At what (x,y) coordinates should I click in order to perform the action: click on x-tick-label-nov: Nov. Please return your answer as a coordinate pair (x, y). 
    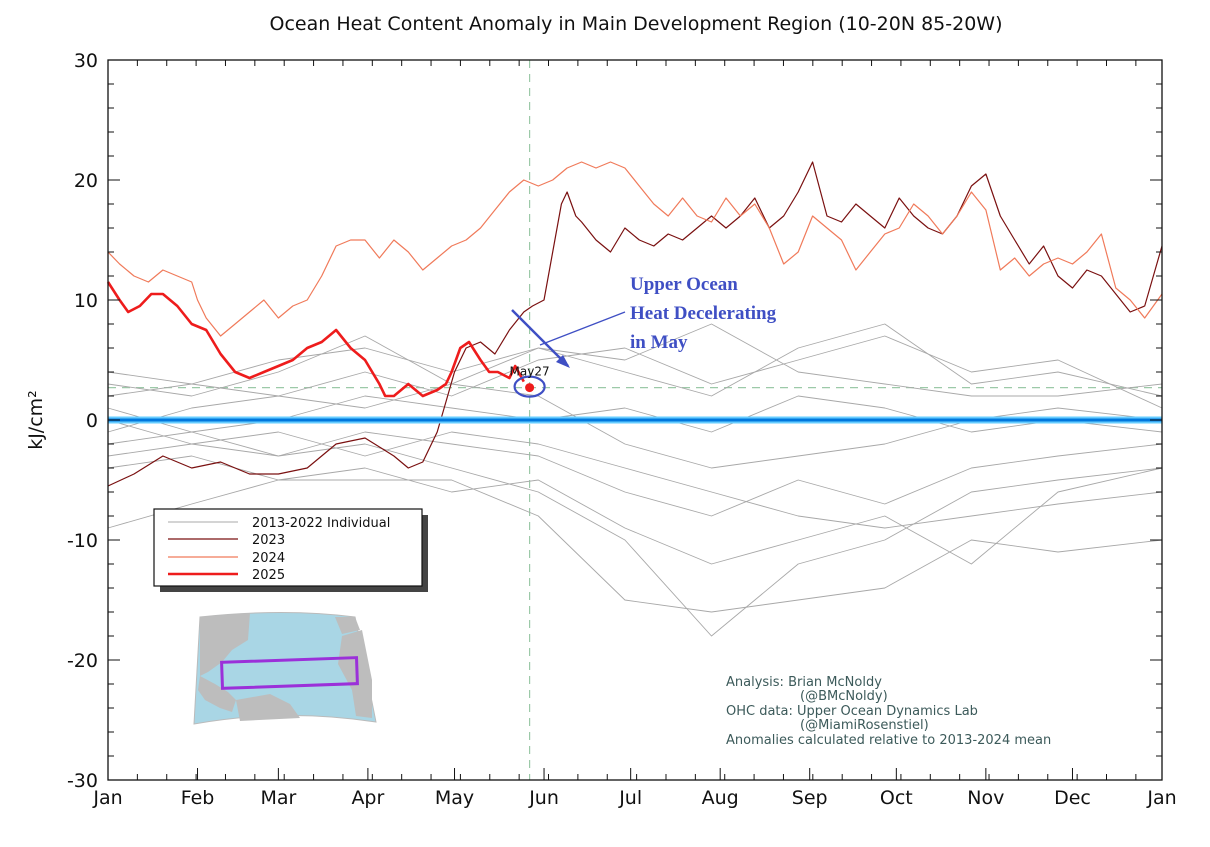
    Looking at the image, I should click on (985, 798).